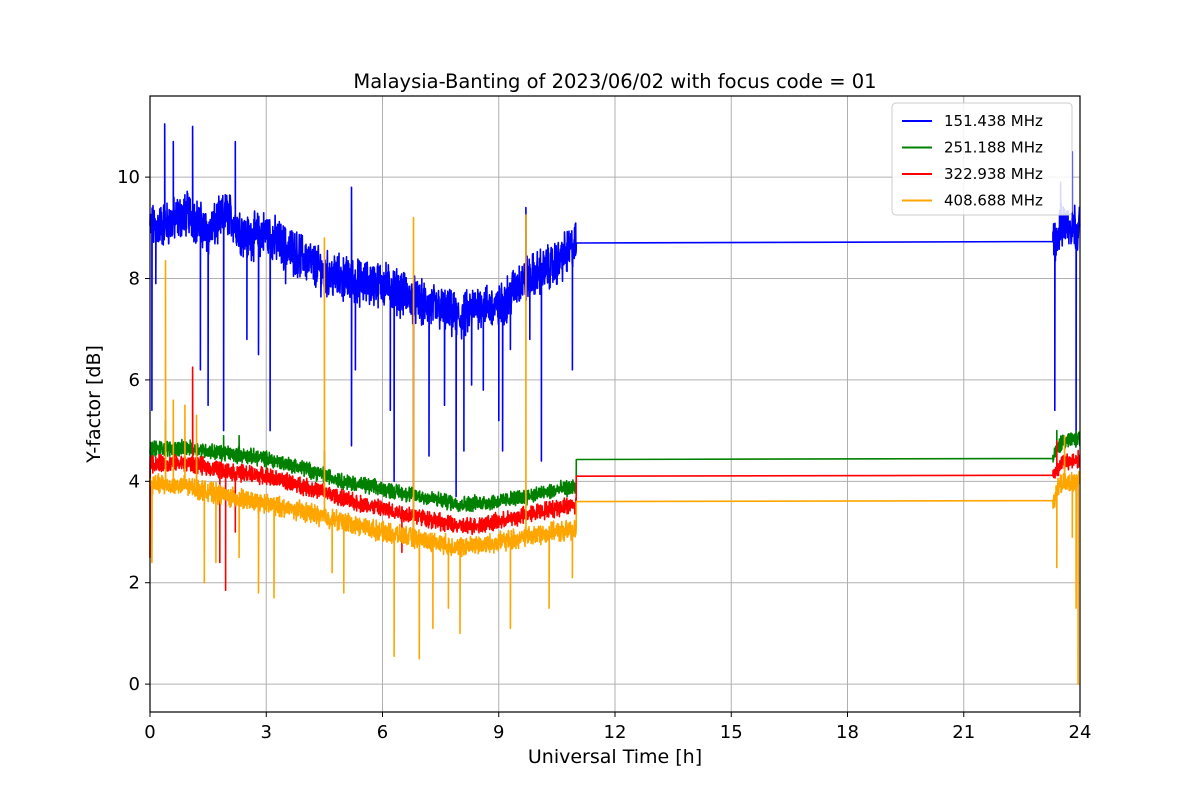 This screenshot has width=1200, height=800. What do you see at coordinates (847, 732) in the screenshot?
I see `x-tick-label: 18` at bounding box center [847, 732].